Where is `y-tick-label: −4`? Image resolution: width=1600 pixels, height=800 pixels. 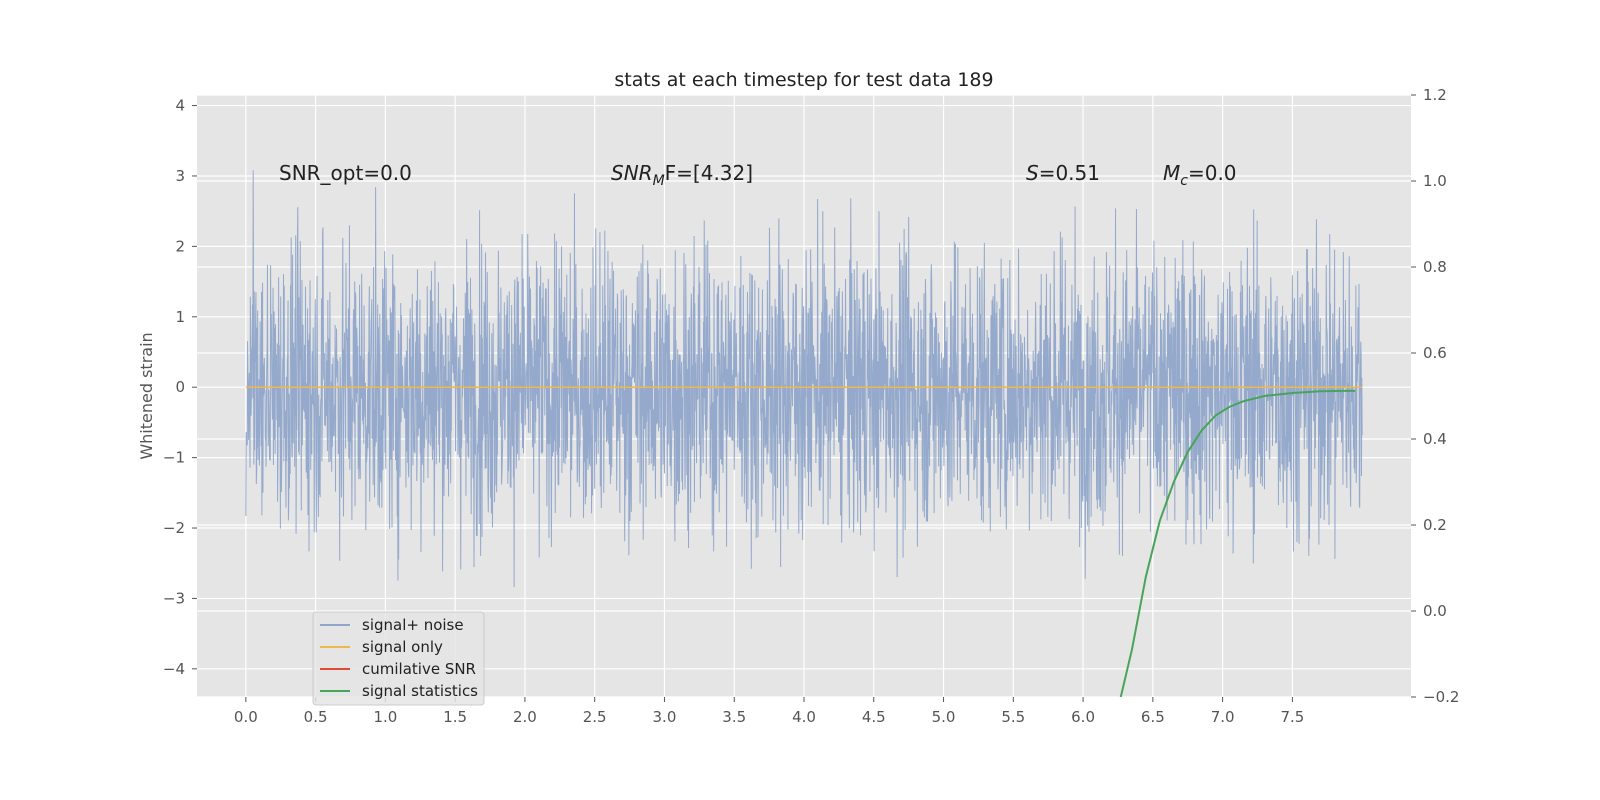
y-tick-label: −4 is located at coordinates (174, 669).